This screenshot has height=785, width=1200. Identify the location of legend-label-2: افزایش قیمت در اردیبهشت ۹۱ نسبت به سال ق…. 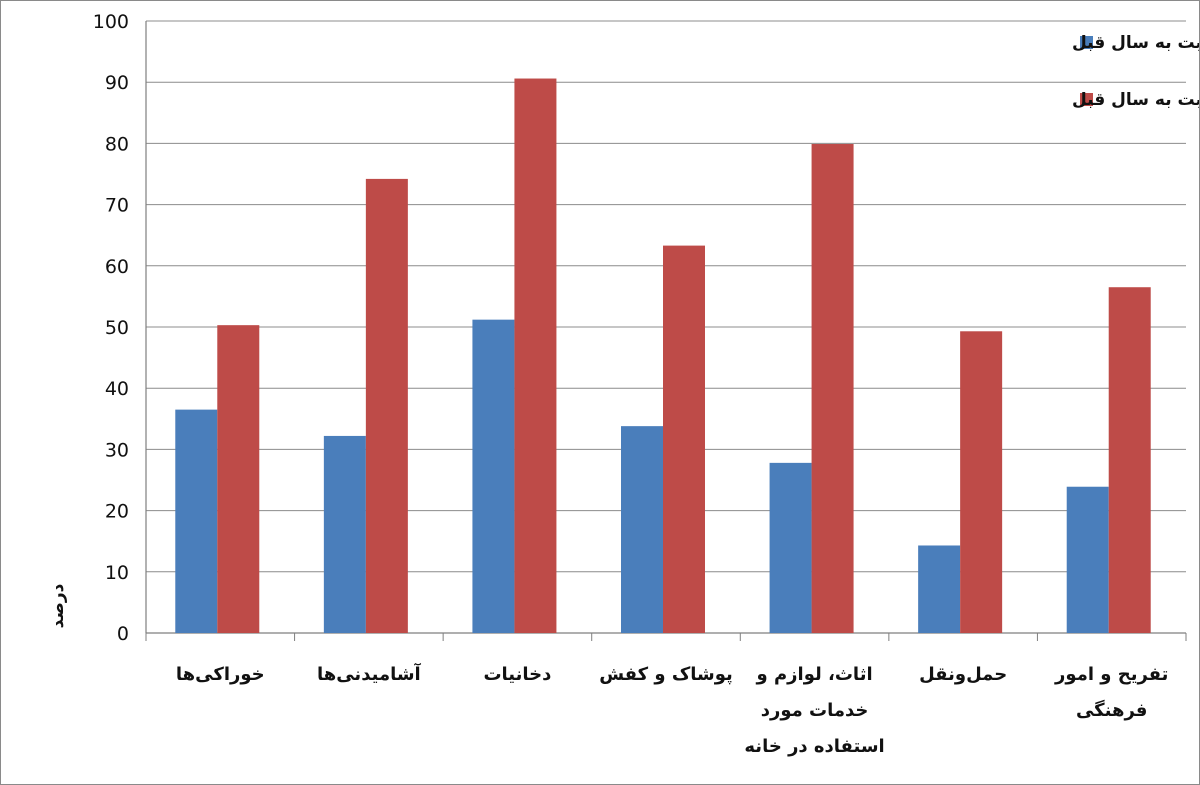
(1136, 100).